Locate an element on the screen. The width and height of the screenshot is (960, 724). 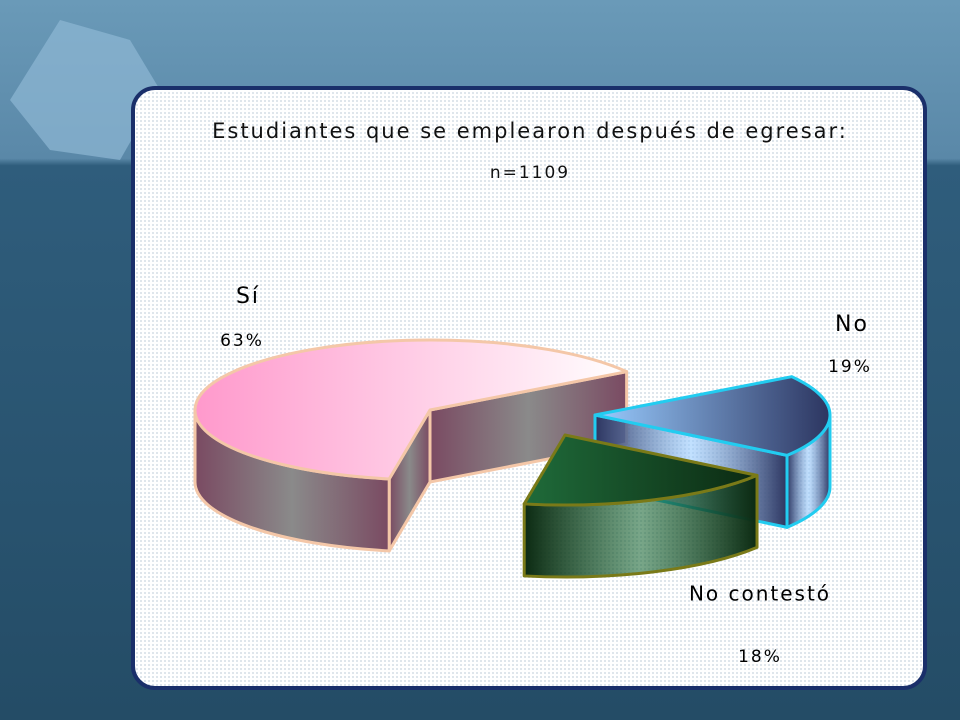
value-label: 19% is located at coordinates (850, 367).